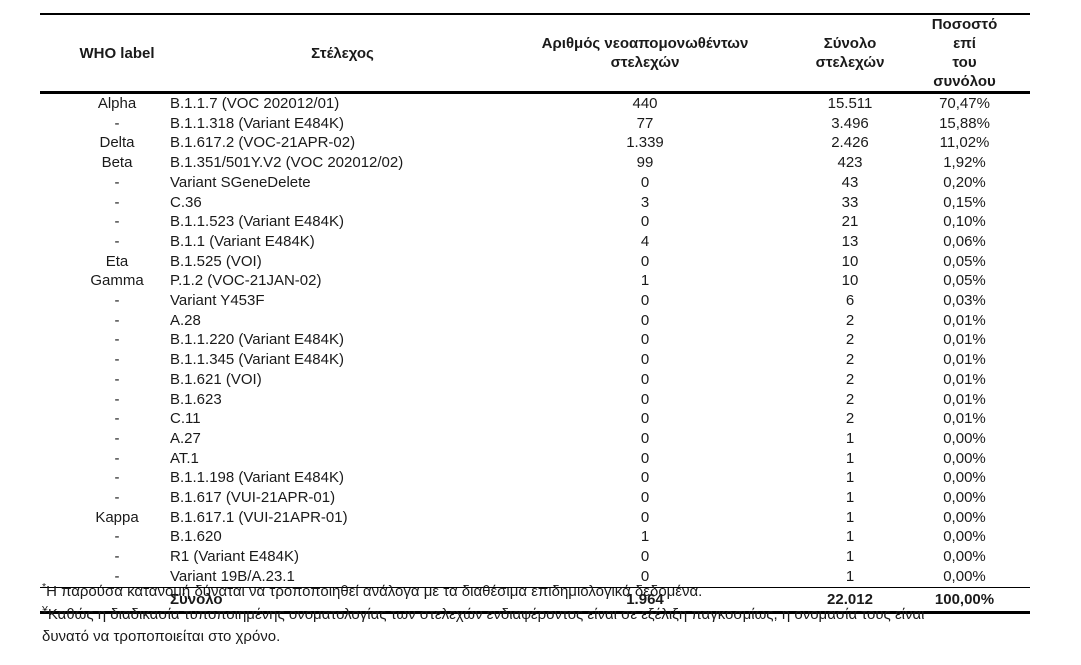 This screenshot has height=665, width=1081. I want to click on strain-cell: B.1.1.318 (Variant E484K), so click(257, 123).